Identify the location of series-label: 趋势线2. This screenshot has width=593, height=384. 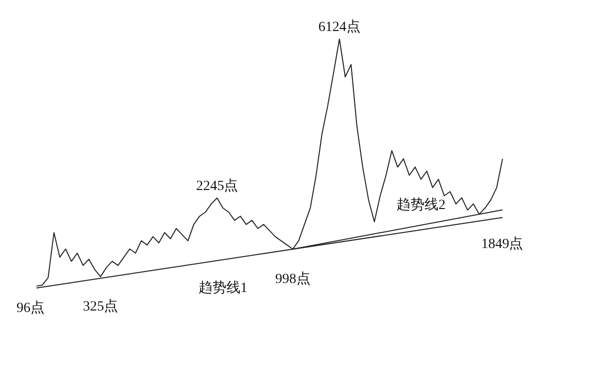
(421, 205).